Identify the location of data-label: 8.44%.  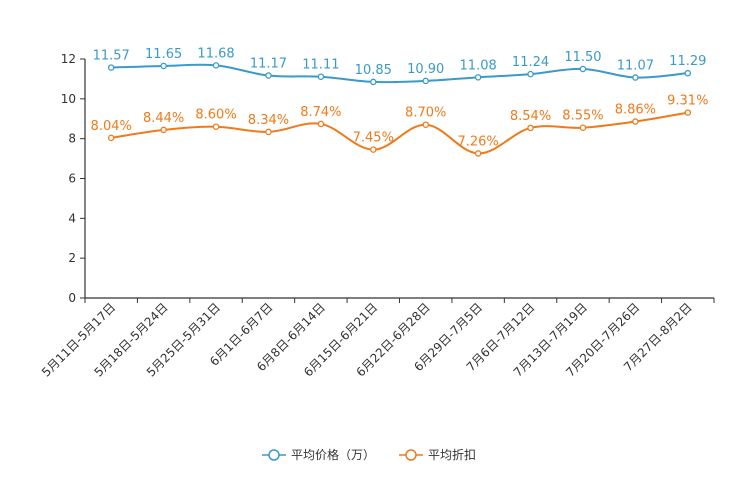
(163, 118).